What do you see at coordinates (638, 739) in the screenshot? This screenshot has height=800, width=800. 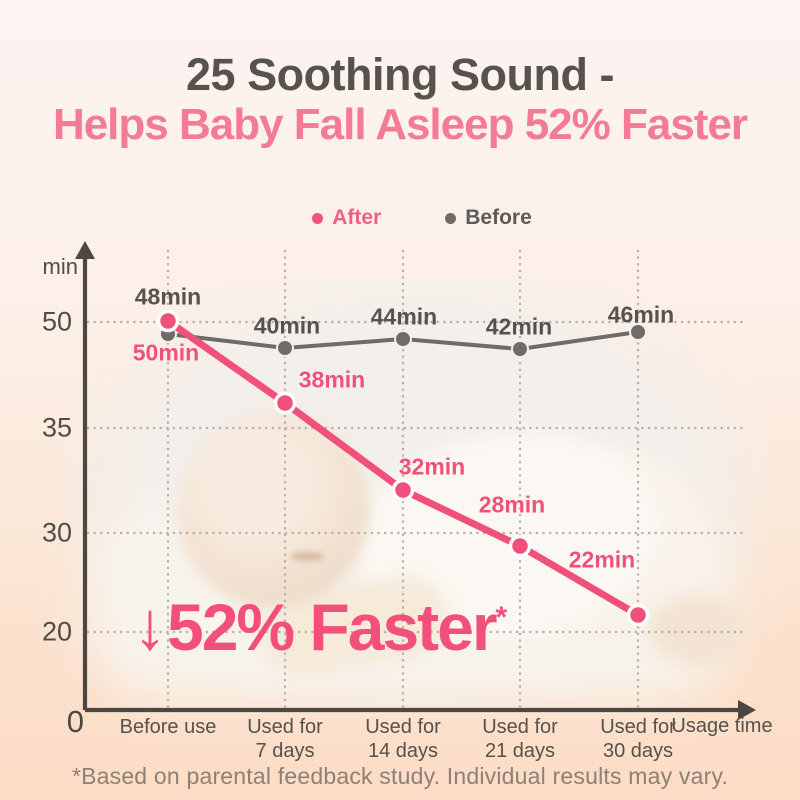 I see `x-tick-label-4: Used for 30 days` at bounding box center [638, 739].